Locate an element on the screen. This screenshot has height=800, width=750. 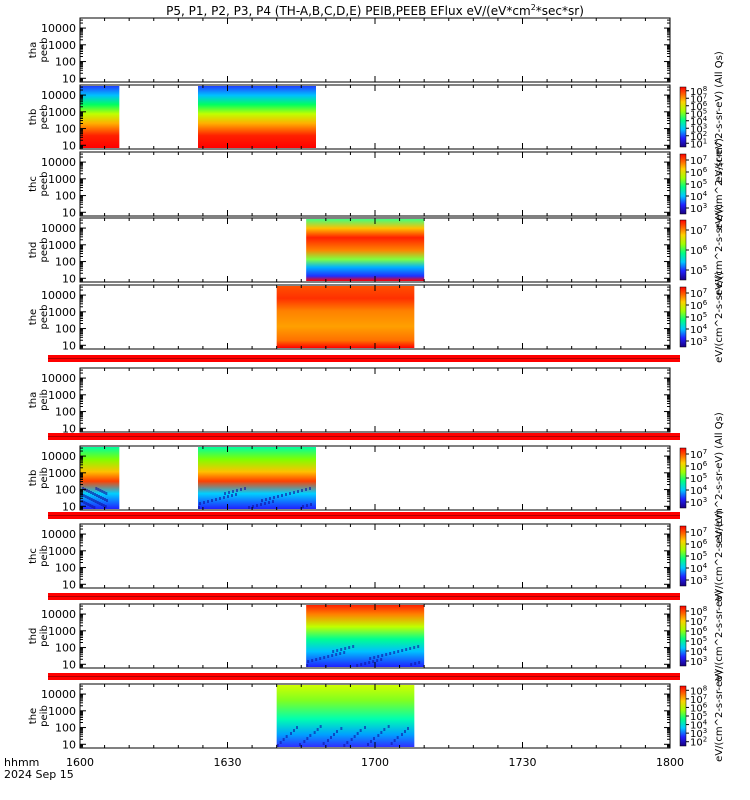
x-tick-label: 1600 is located at coordinates (80, 762).